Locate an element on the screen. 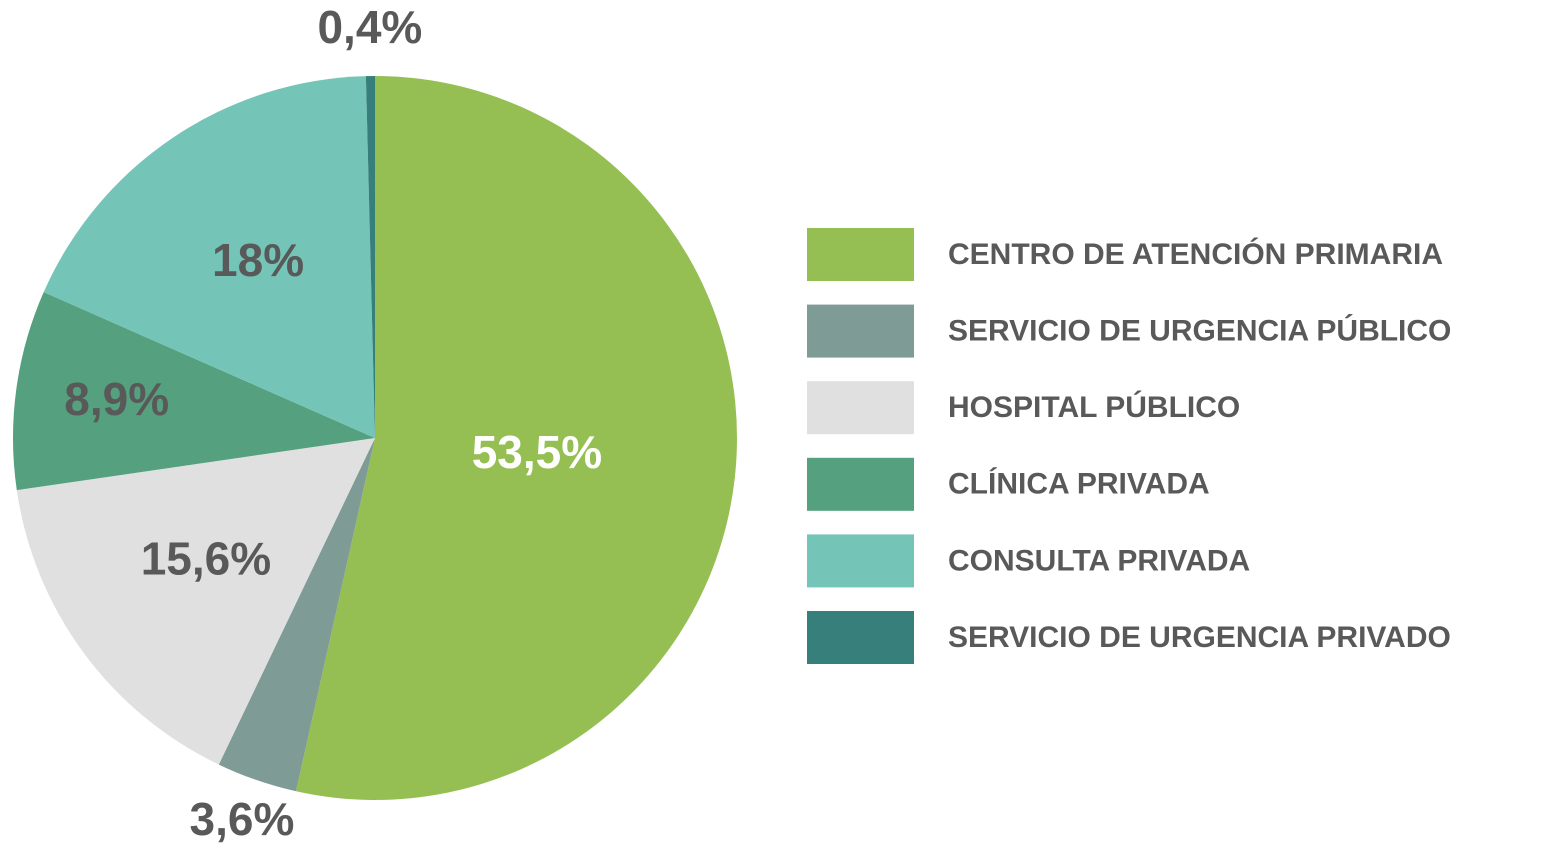  legend-label: SERVICIO DE URGENCIA PRIVADO is located at coordinates (1199, 637).